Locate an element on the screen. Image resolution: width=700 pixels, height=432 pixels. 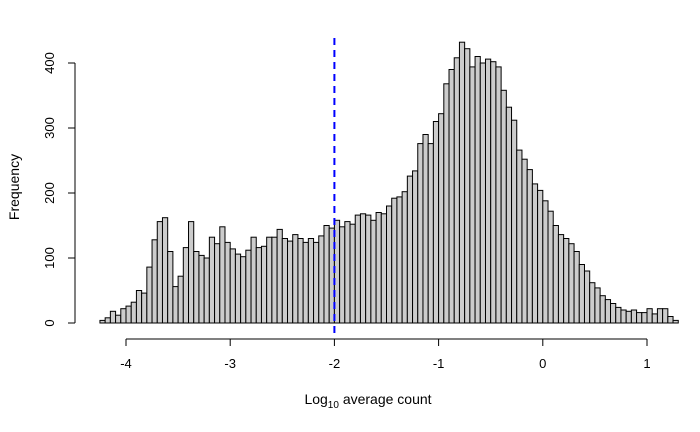
x-tick-label: -2 is located at coordinates (335, 363).